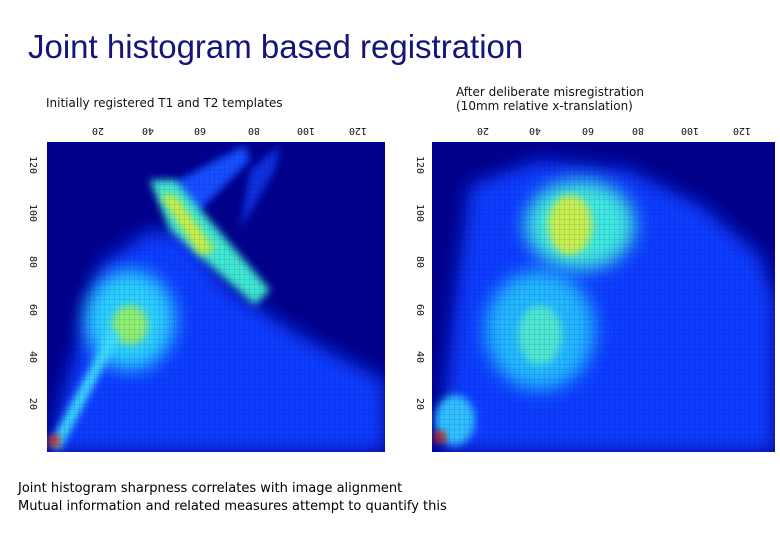 The image size is (780, 540). What do you see at coordinates (544, 106) in the screenshot?
I see `panel-caption: (10mm relative x-translation)` at bounding box center [544, 106].